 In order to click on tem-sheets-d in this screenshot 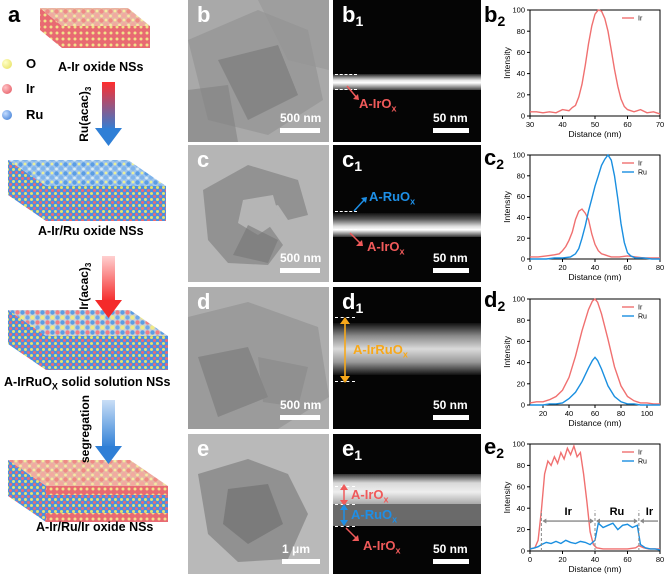, I will do `click(258, 365)`.